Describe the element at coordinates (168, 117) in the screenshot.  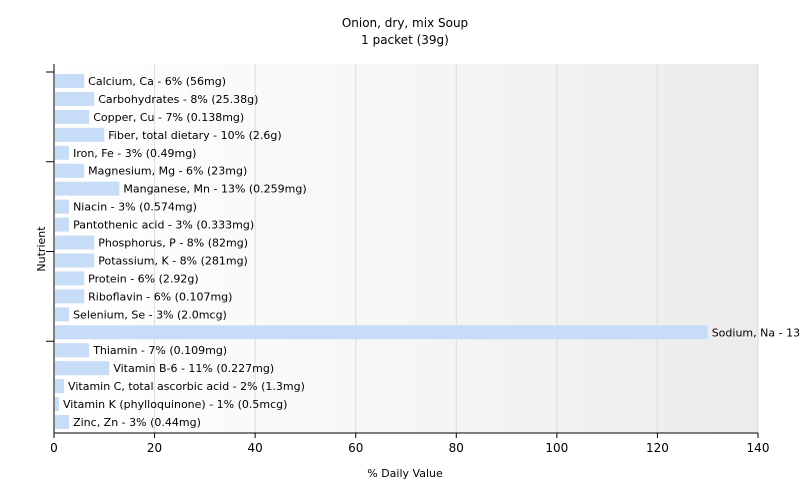
I see `bar-data-label: Copper, Cu - 7% (0.138mg)` at that location.